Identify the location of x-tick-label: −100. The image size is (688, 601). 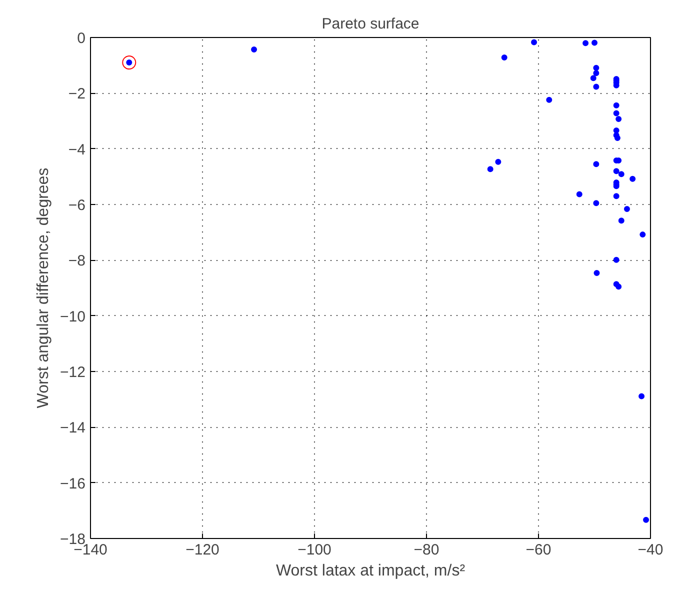
(315, 550).